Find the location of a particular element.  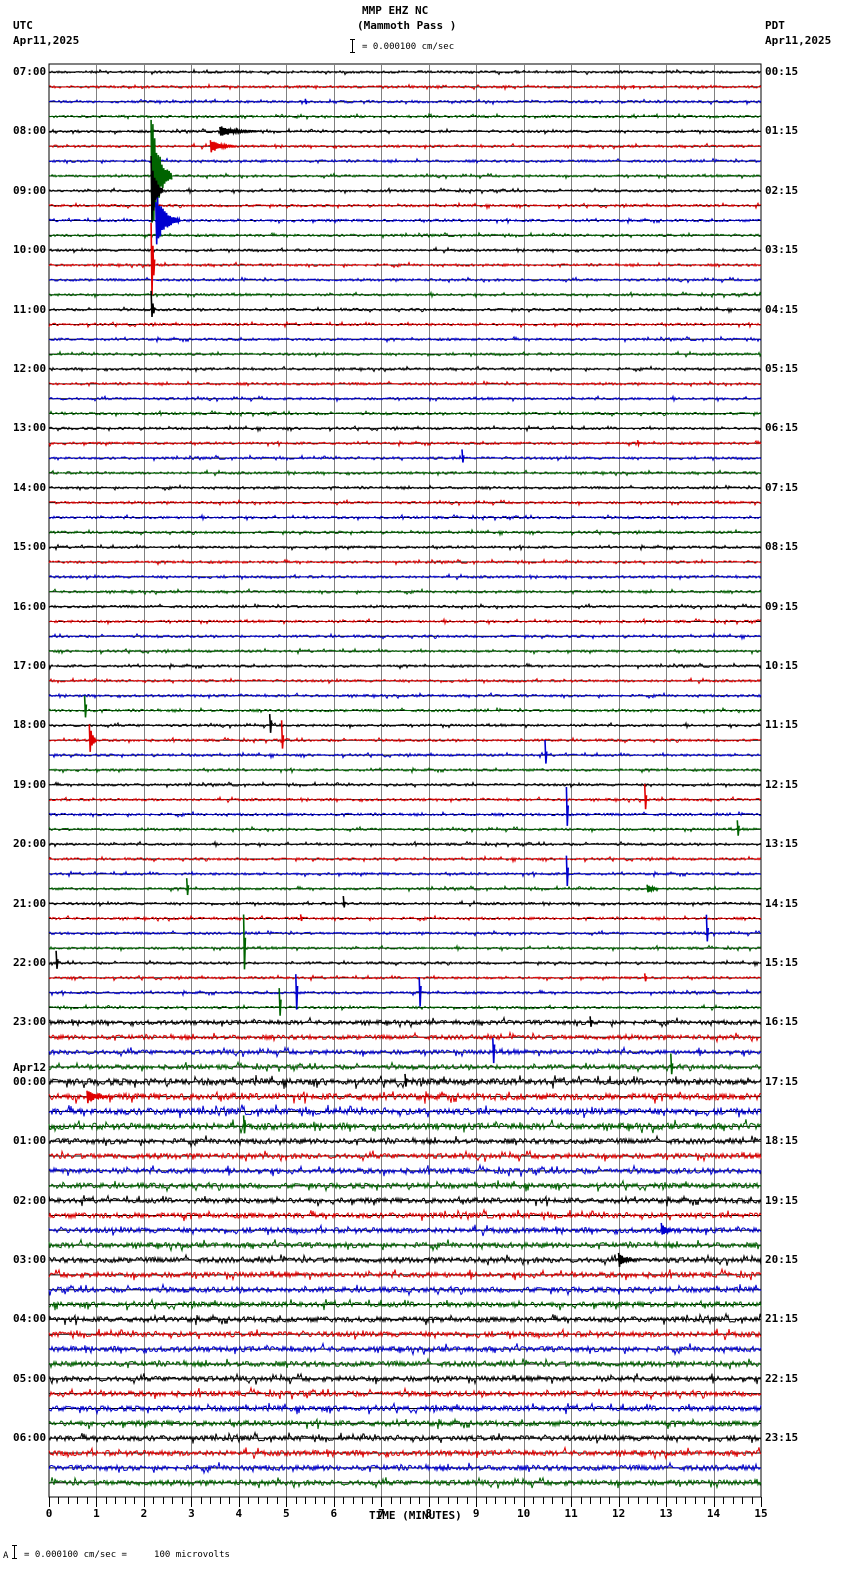

station-title: MMP EHZ NC is located at coordinates (395, 10).